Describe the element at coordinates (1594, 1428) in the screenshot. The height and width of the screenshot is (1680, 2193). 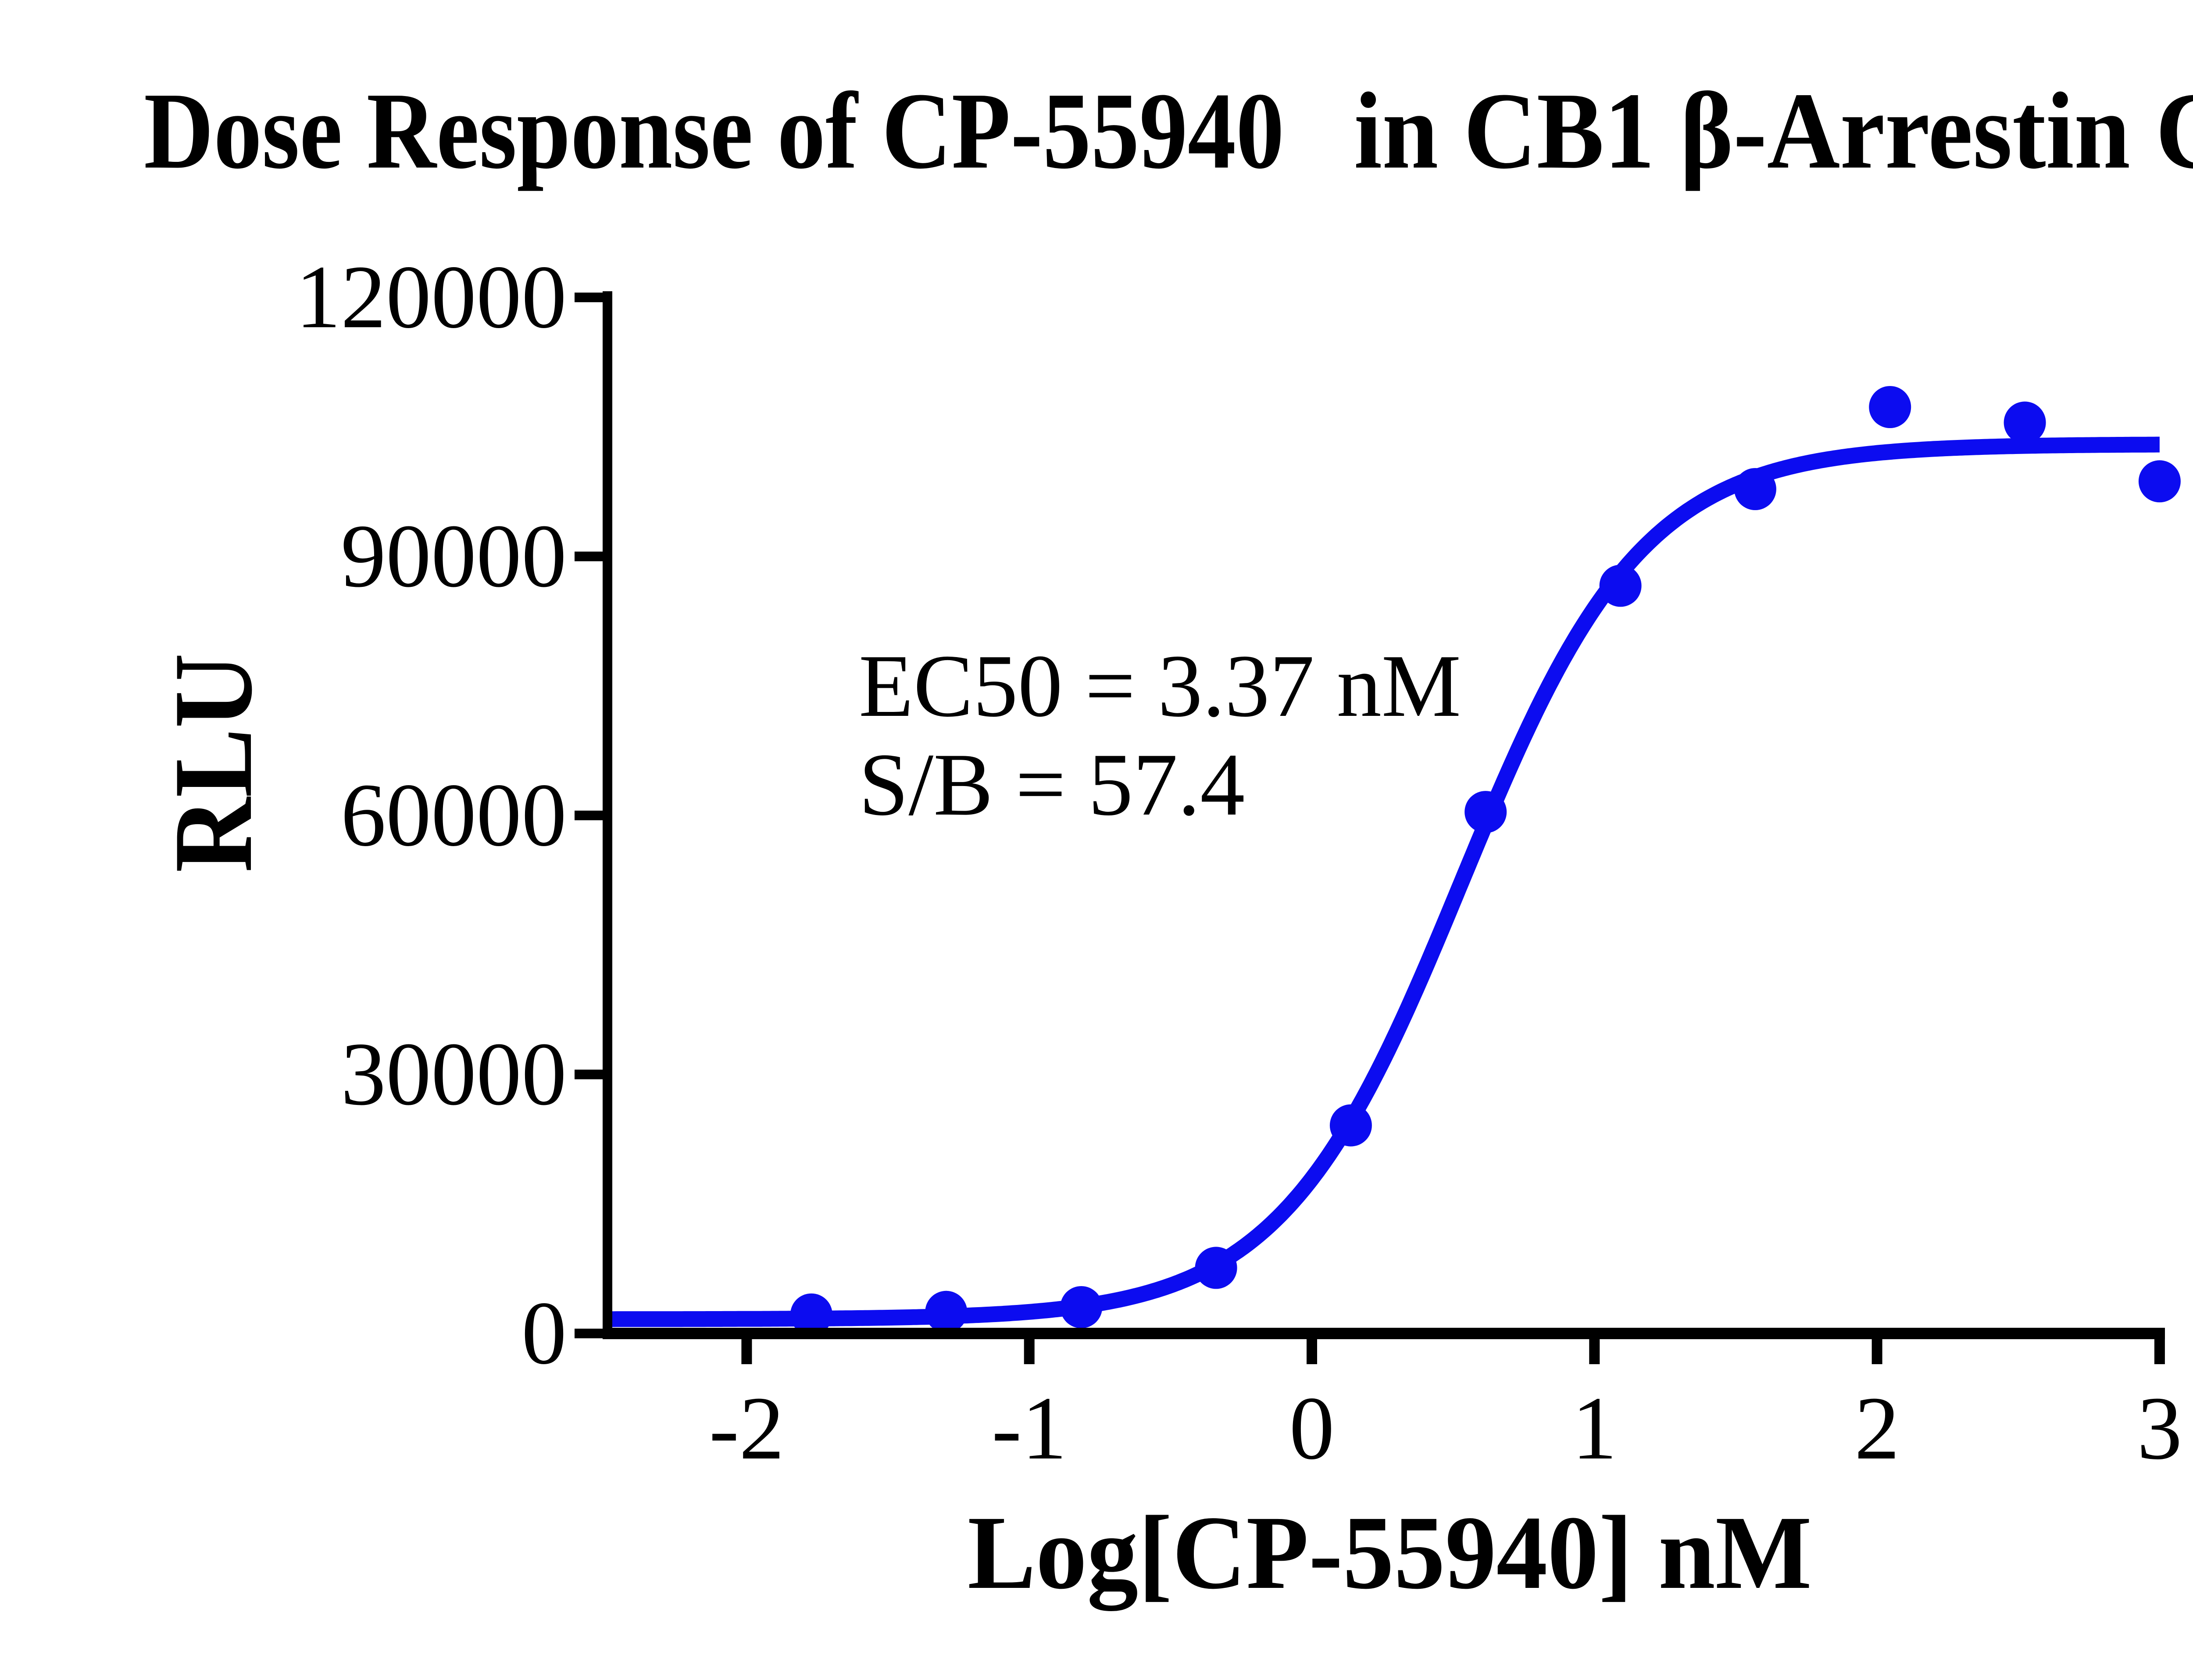
I see `x-tick-label: 1` at that location.